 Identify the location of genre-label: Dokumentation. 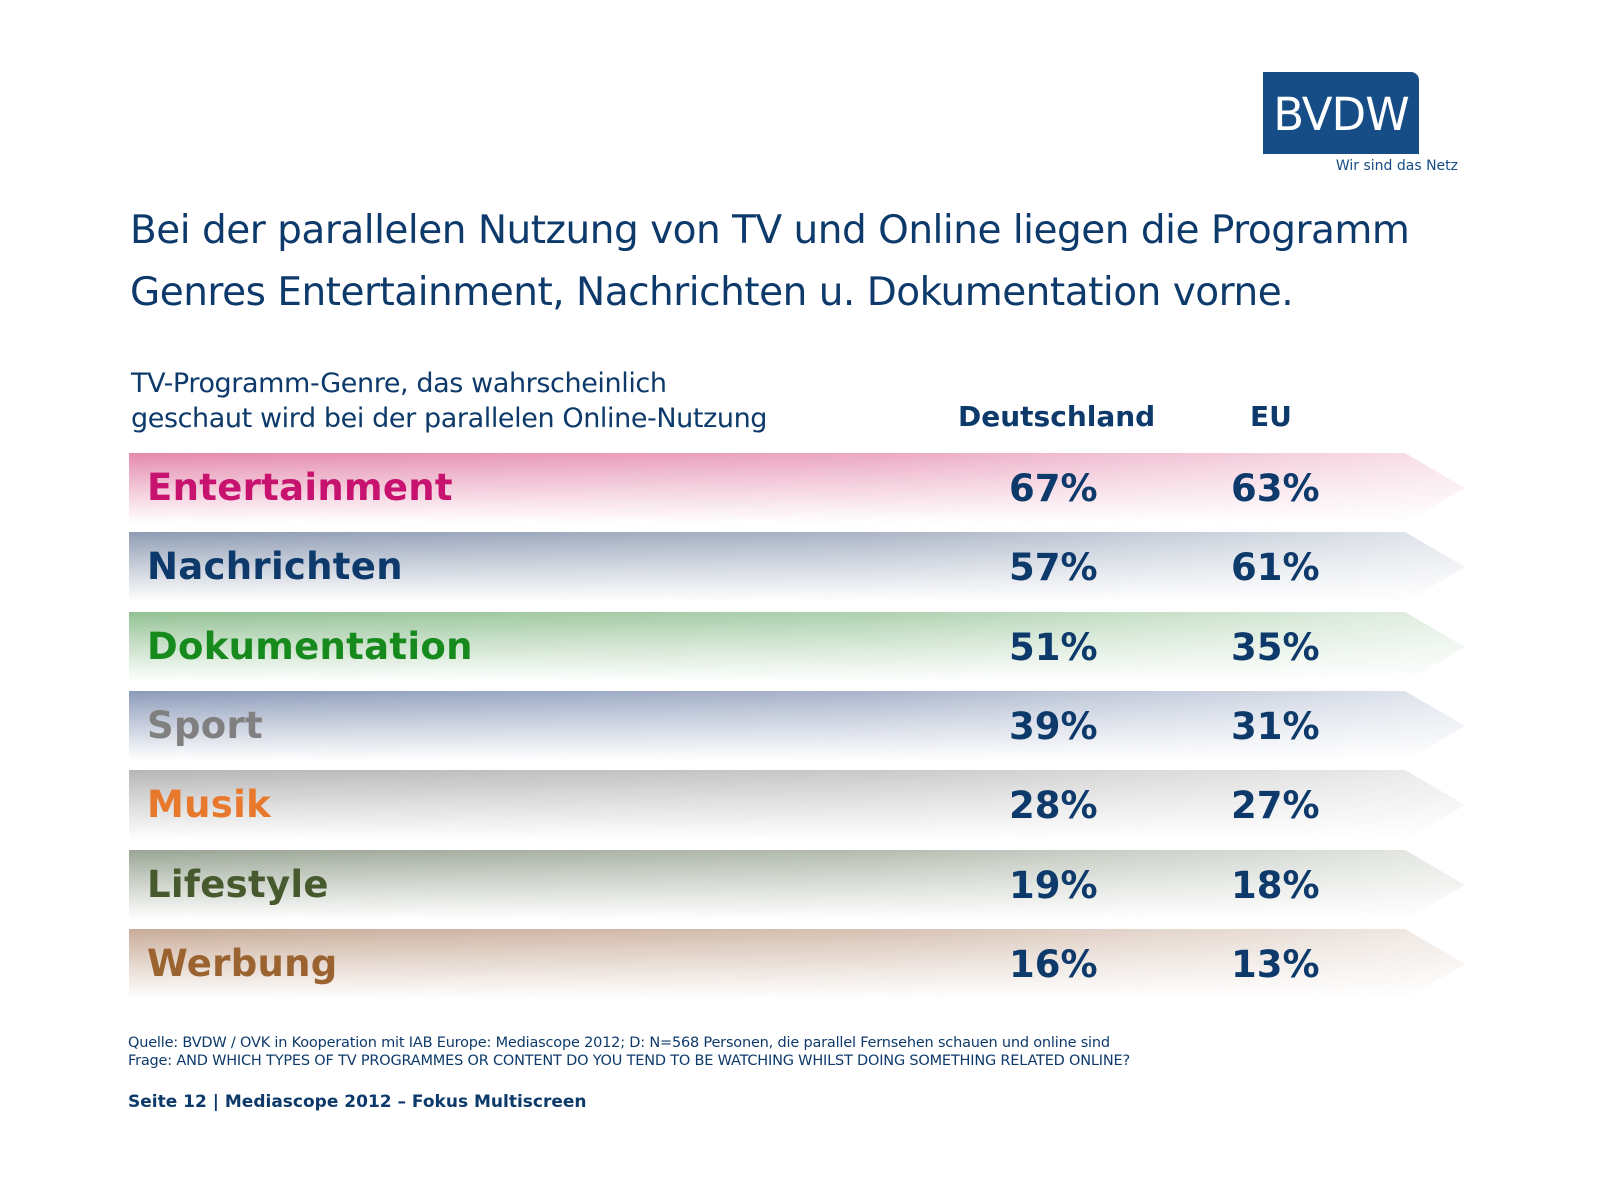
(310, 646).